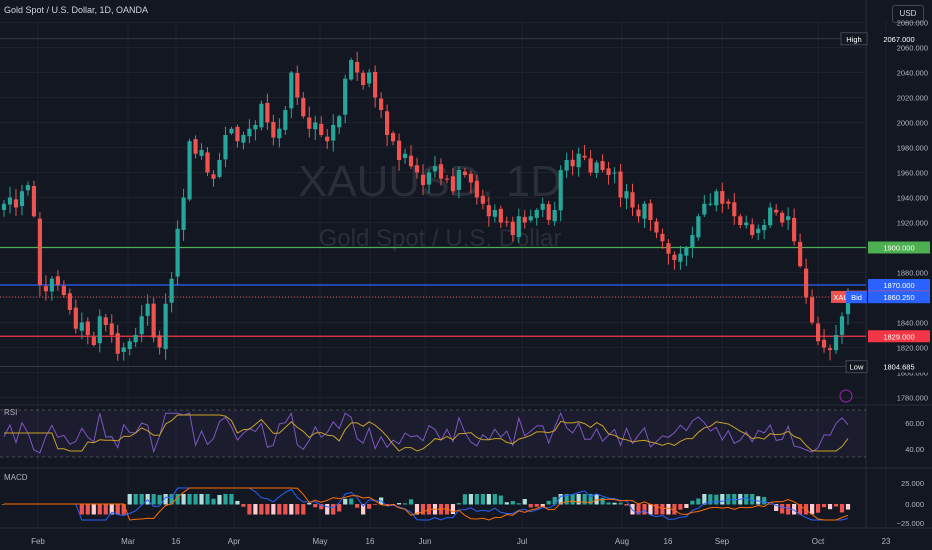  Describe the element at coordinates (857, 367) in the screenshot. I see `price-label-name: Low` at that location.